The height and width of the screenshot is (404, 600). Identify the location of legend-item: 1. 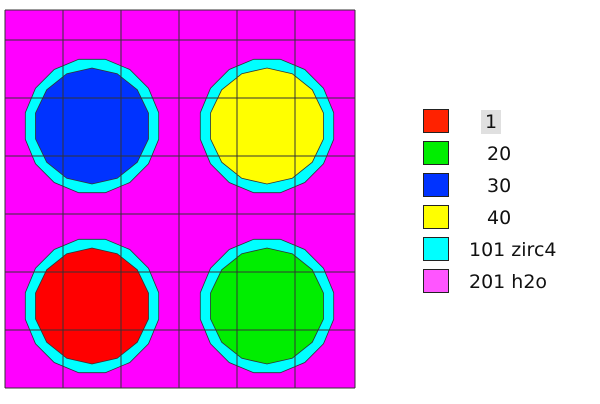
(504, 124).